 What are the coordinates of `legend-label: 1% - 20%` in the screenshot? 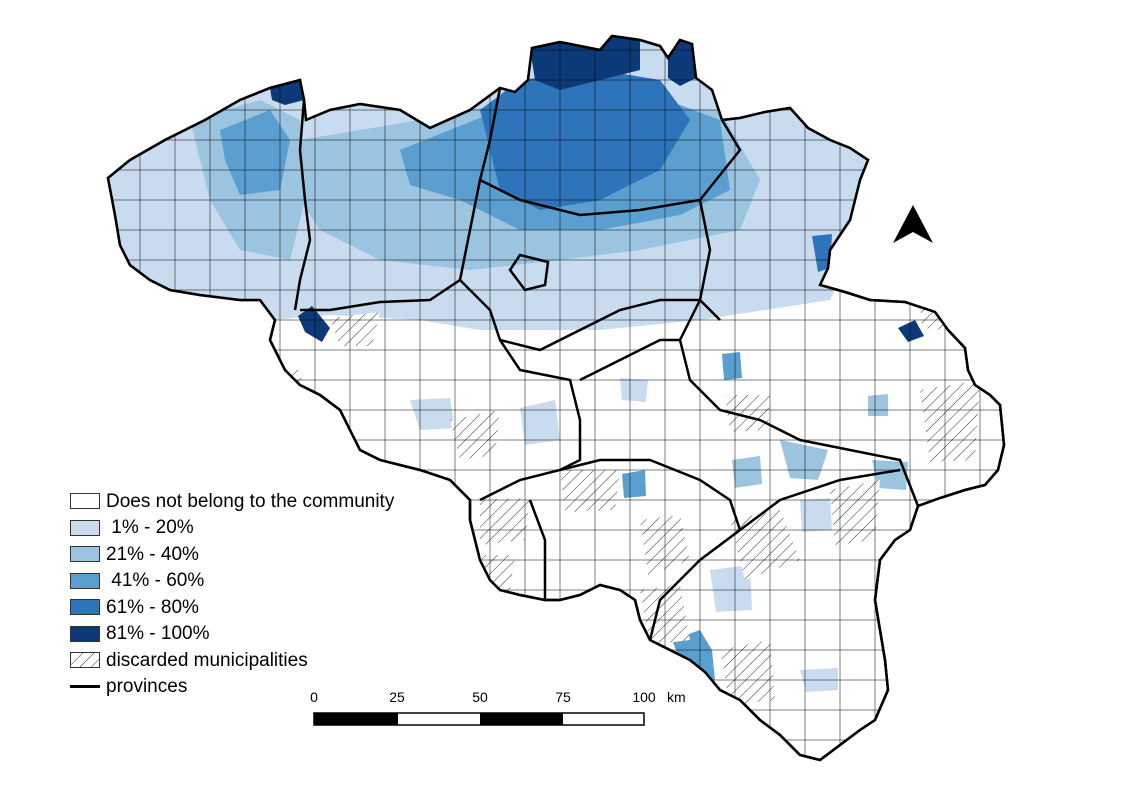 It's located at (150, 528).